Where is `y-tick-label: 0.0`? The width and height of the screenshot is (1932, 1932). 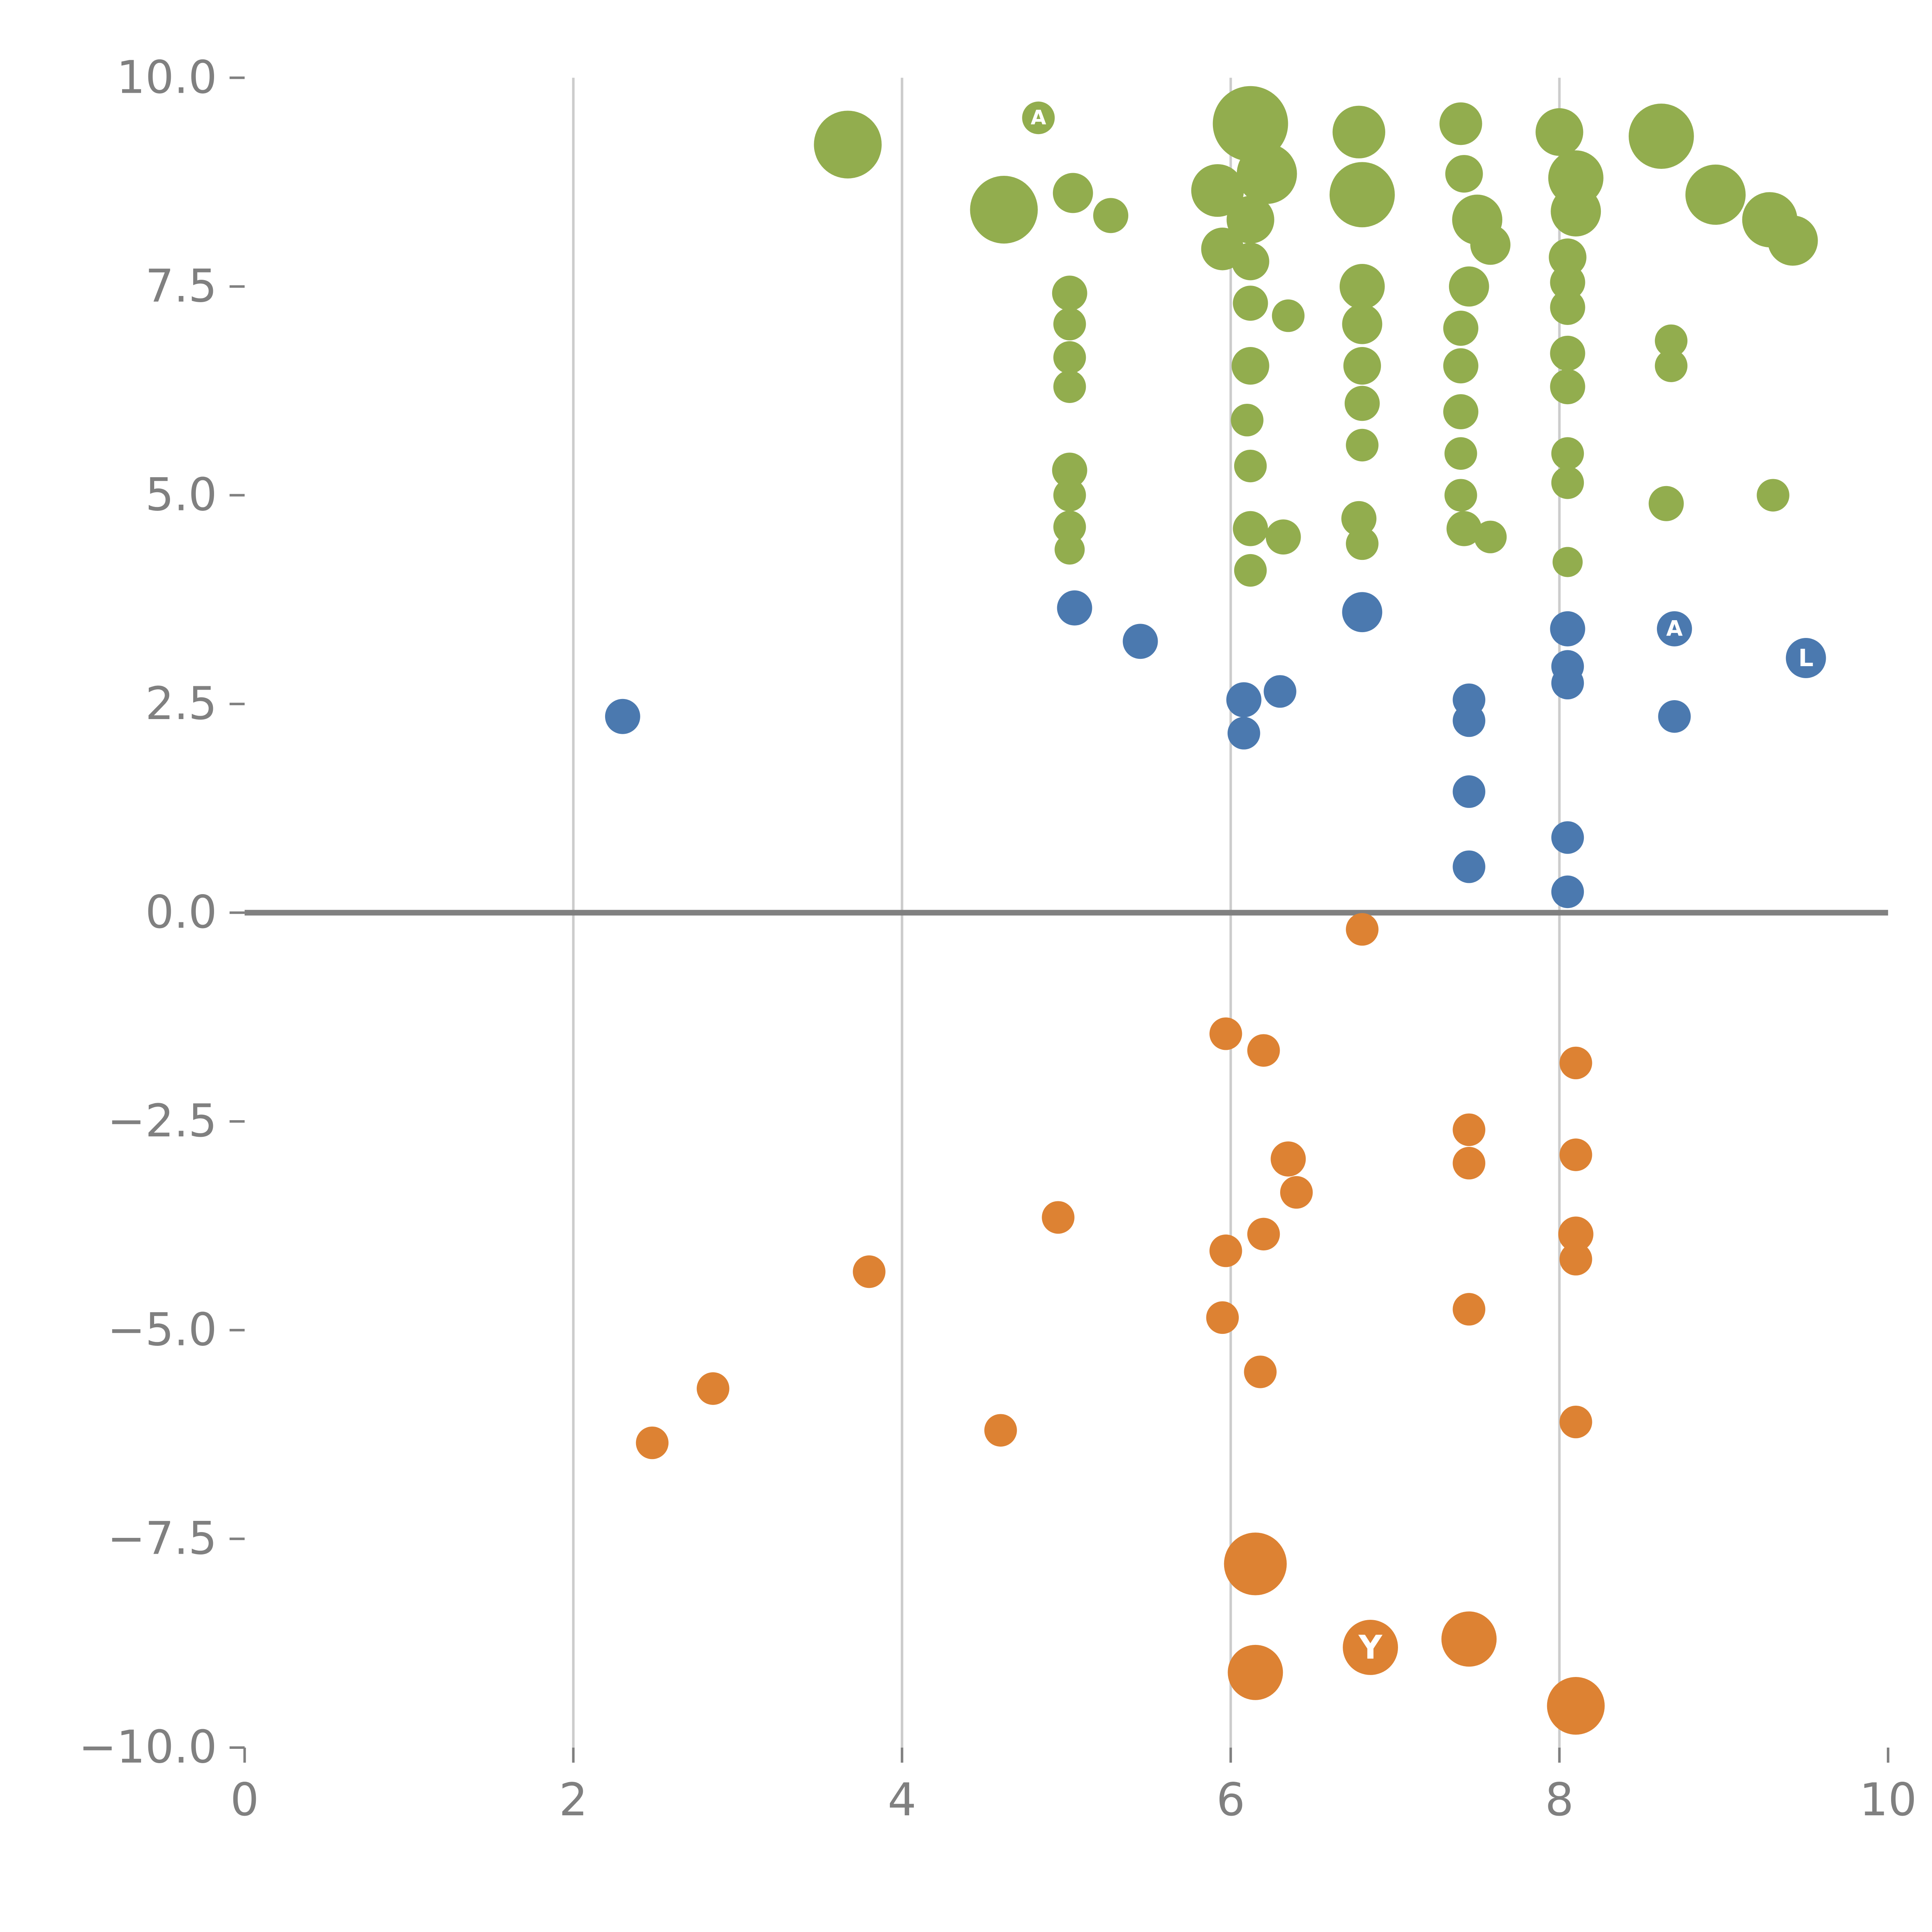 y-tick-label: 0.0 is located at coordinates (181, 913).